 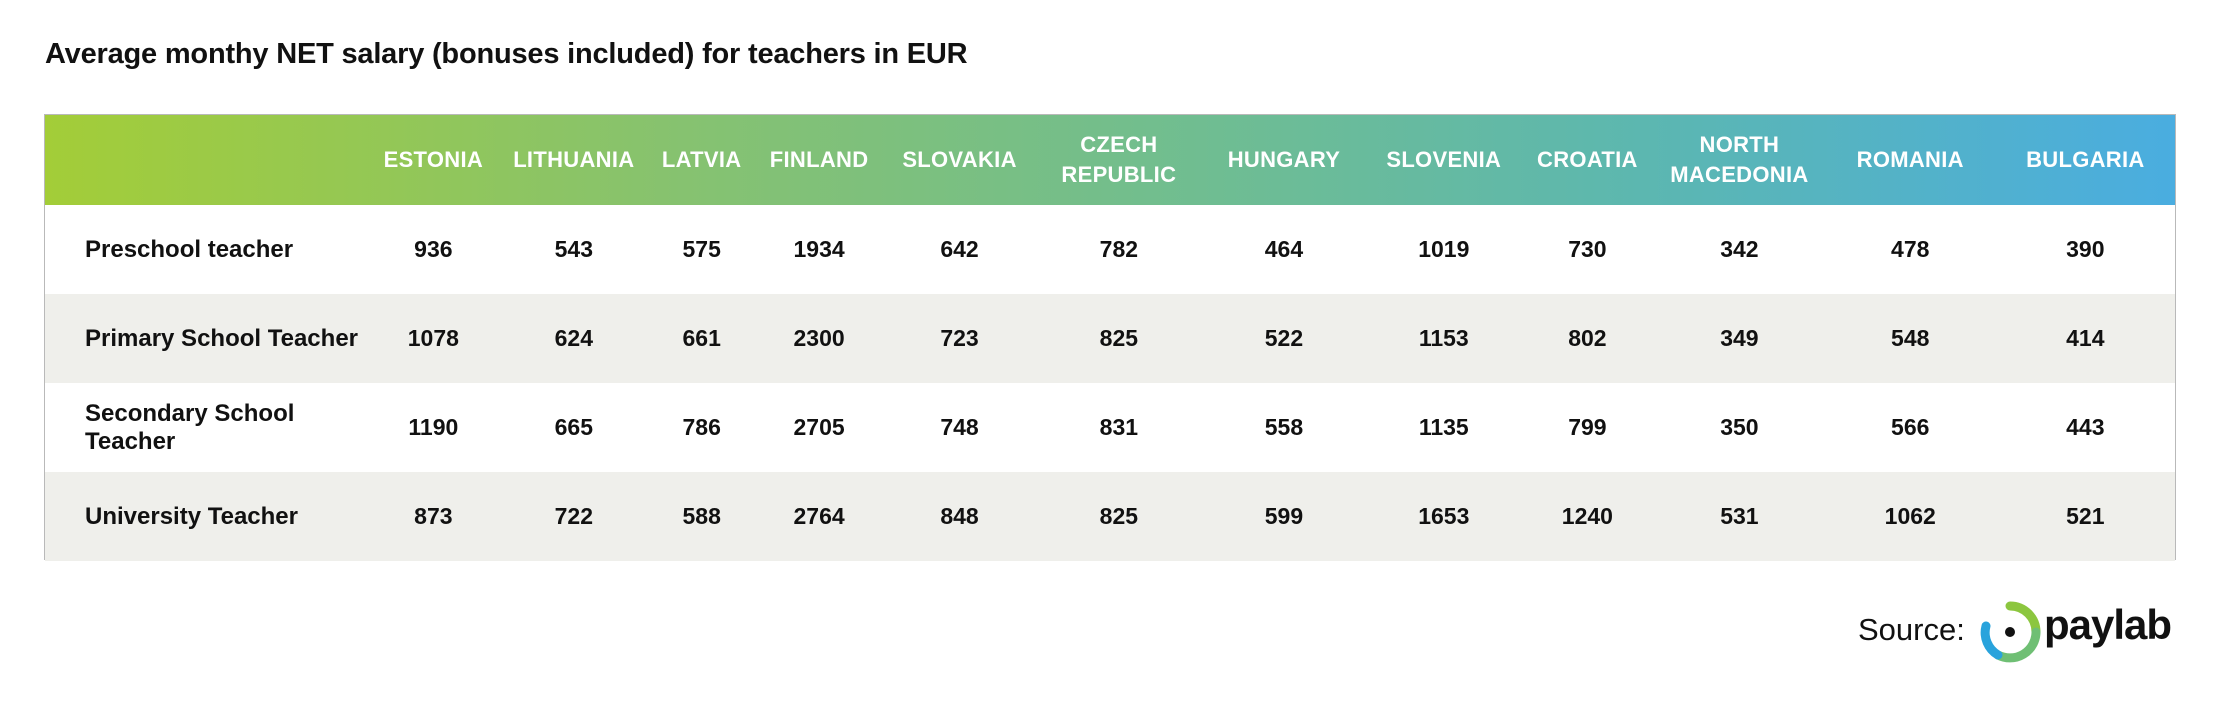 I want to click on salary-value-cell: 1240, so click(x=1587, y=516).